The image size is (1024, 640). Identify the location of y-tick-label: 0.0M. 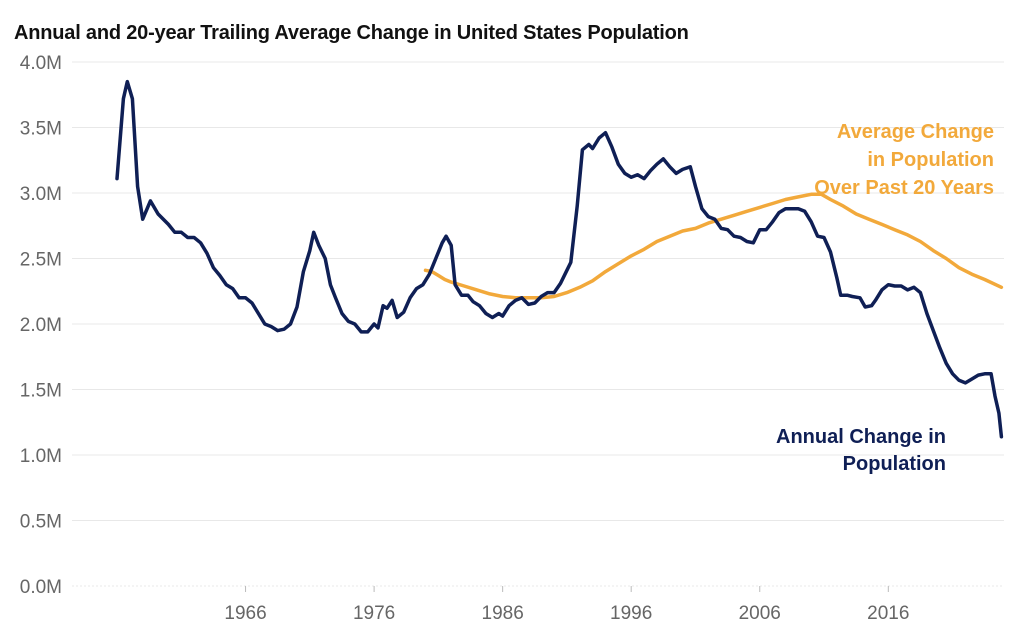
(41, 587).